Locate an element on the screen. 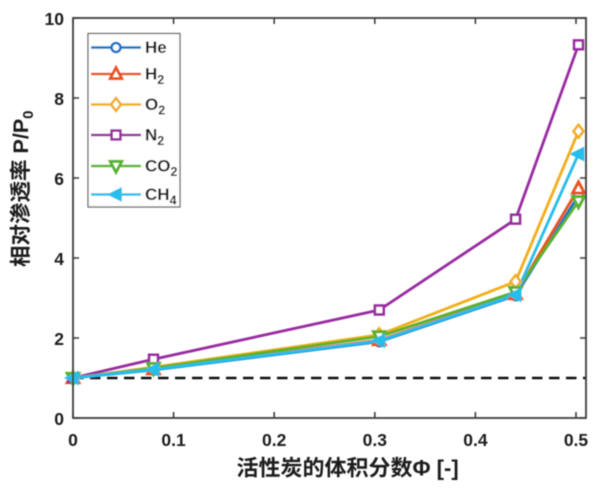 The width and height of the screenshot is (600, 493). svg-text: 4 is located at coordinates (59, 259).